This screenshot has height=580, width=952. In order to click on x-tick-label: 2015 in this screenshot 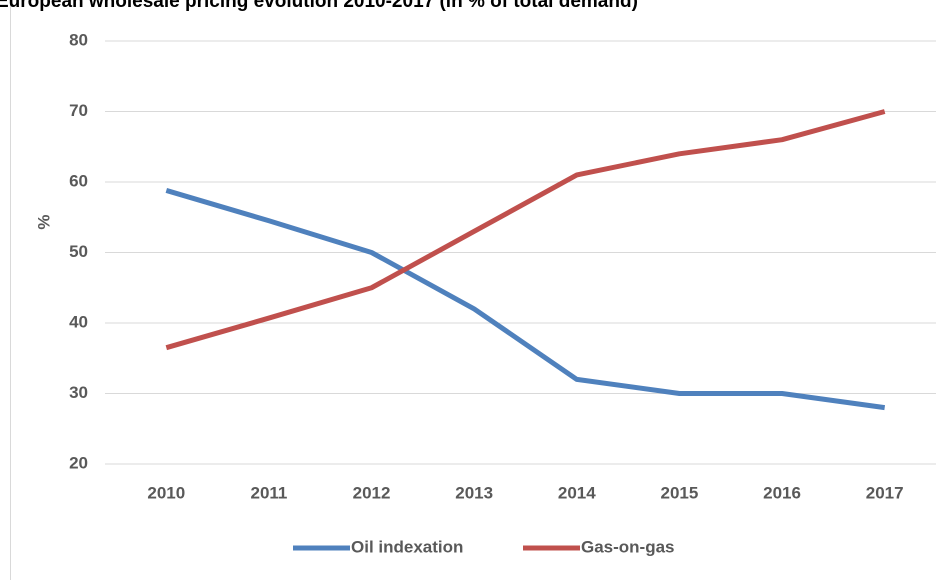, I will do `click(680, 492)`.